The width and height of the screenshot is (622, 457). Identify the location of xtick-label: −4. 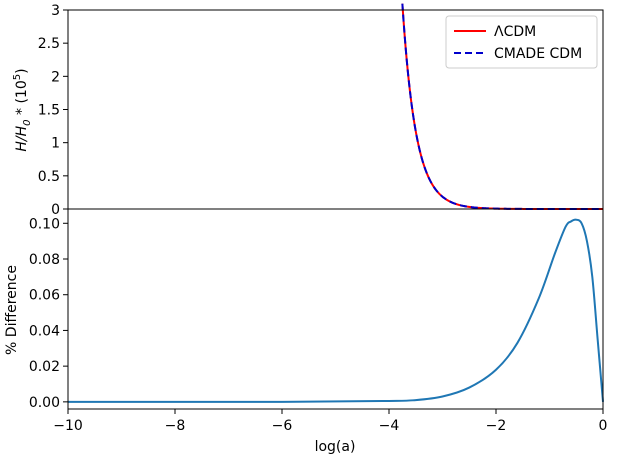
(389, 426).